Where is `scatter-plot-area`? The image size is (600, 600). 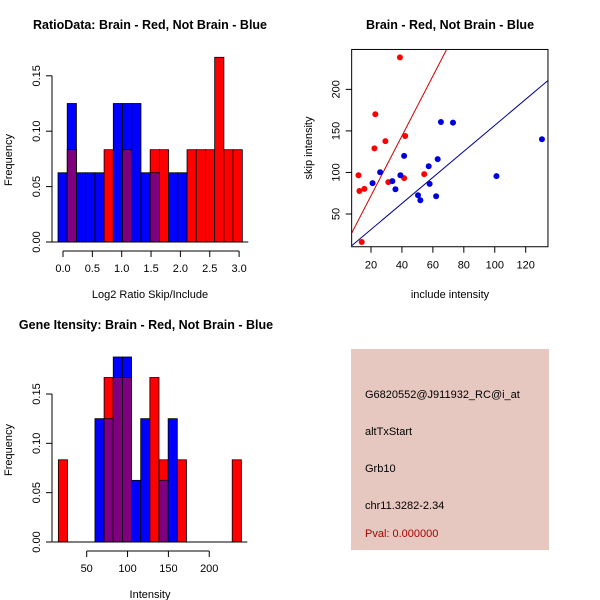
scatter-plot-area is located at coordinates (449, 148).